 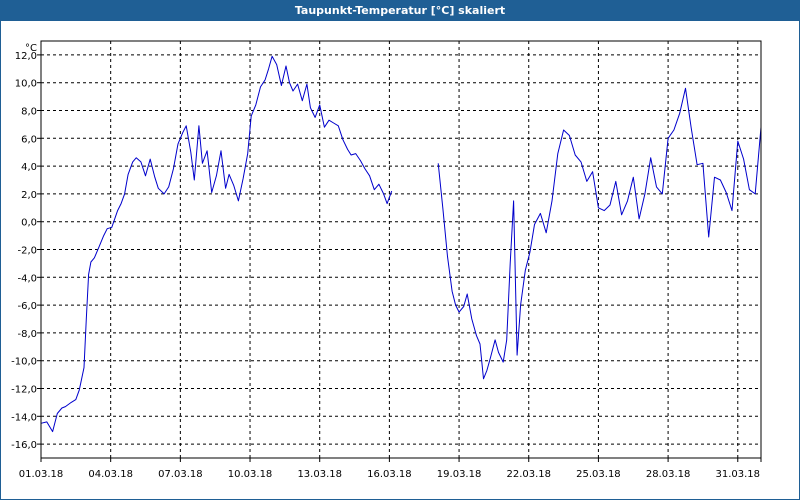 I want to click on x-tick-label: 28.03.18, so click(x=668, y=474).